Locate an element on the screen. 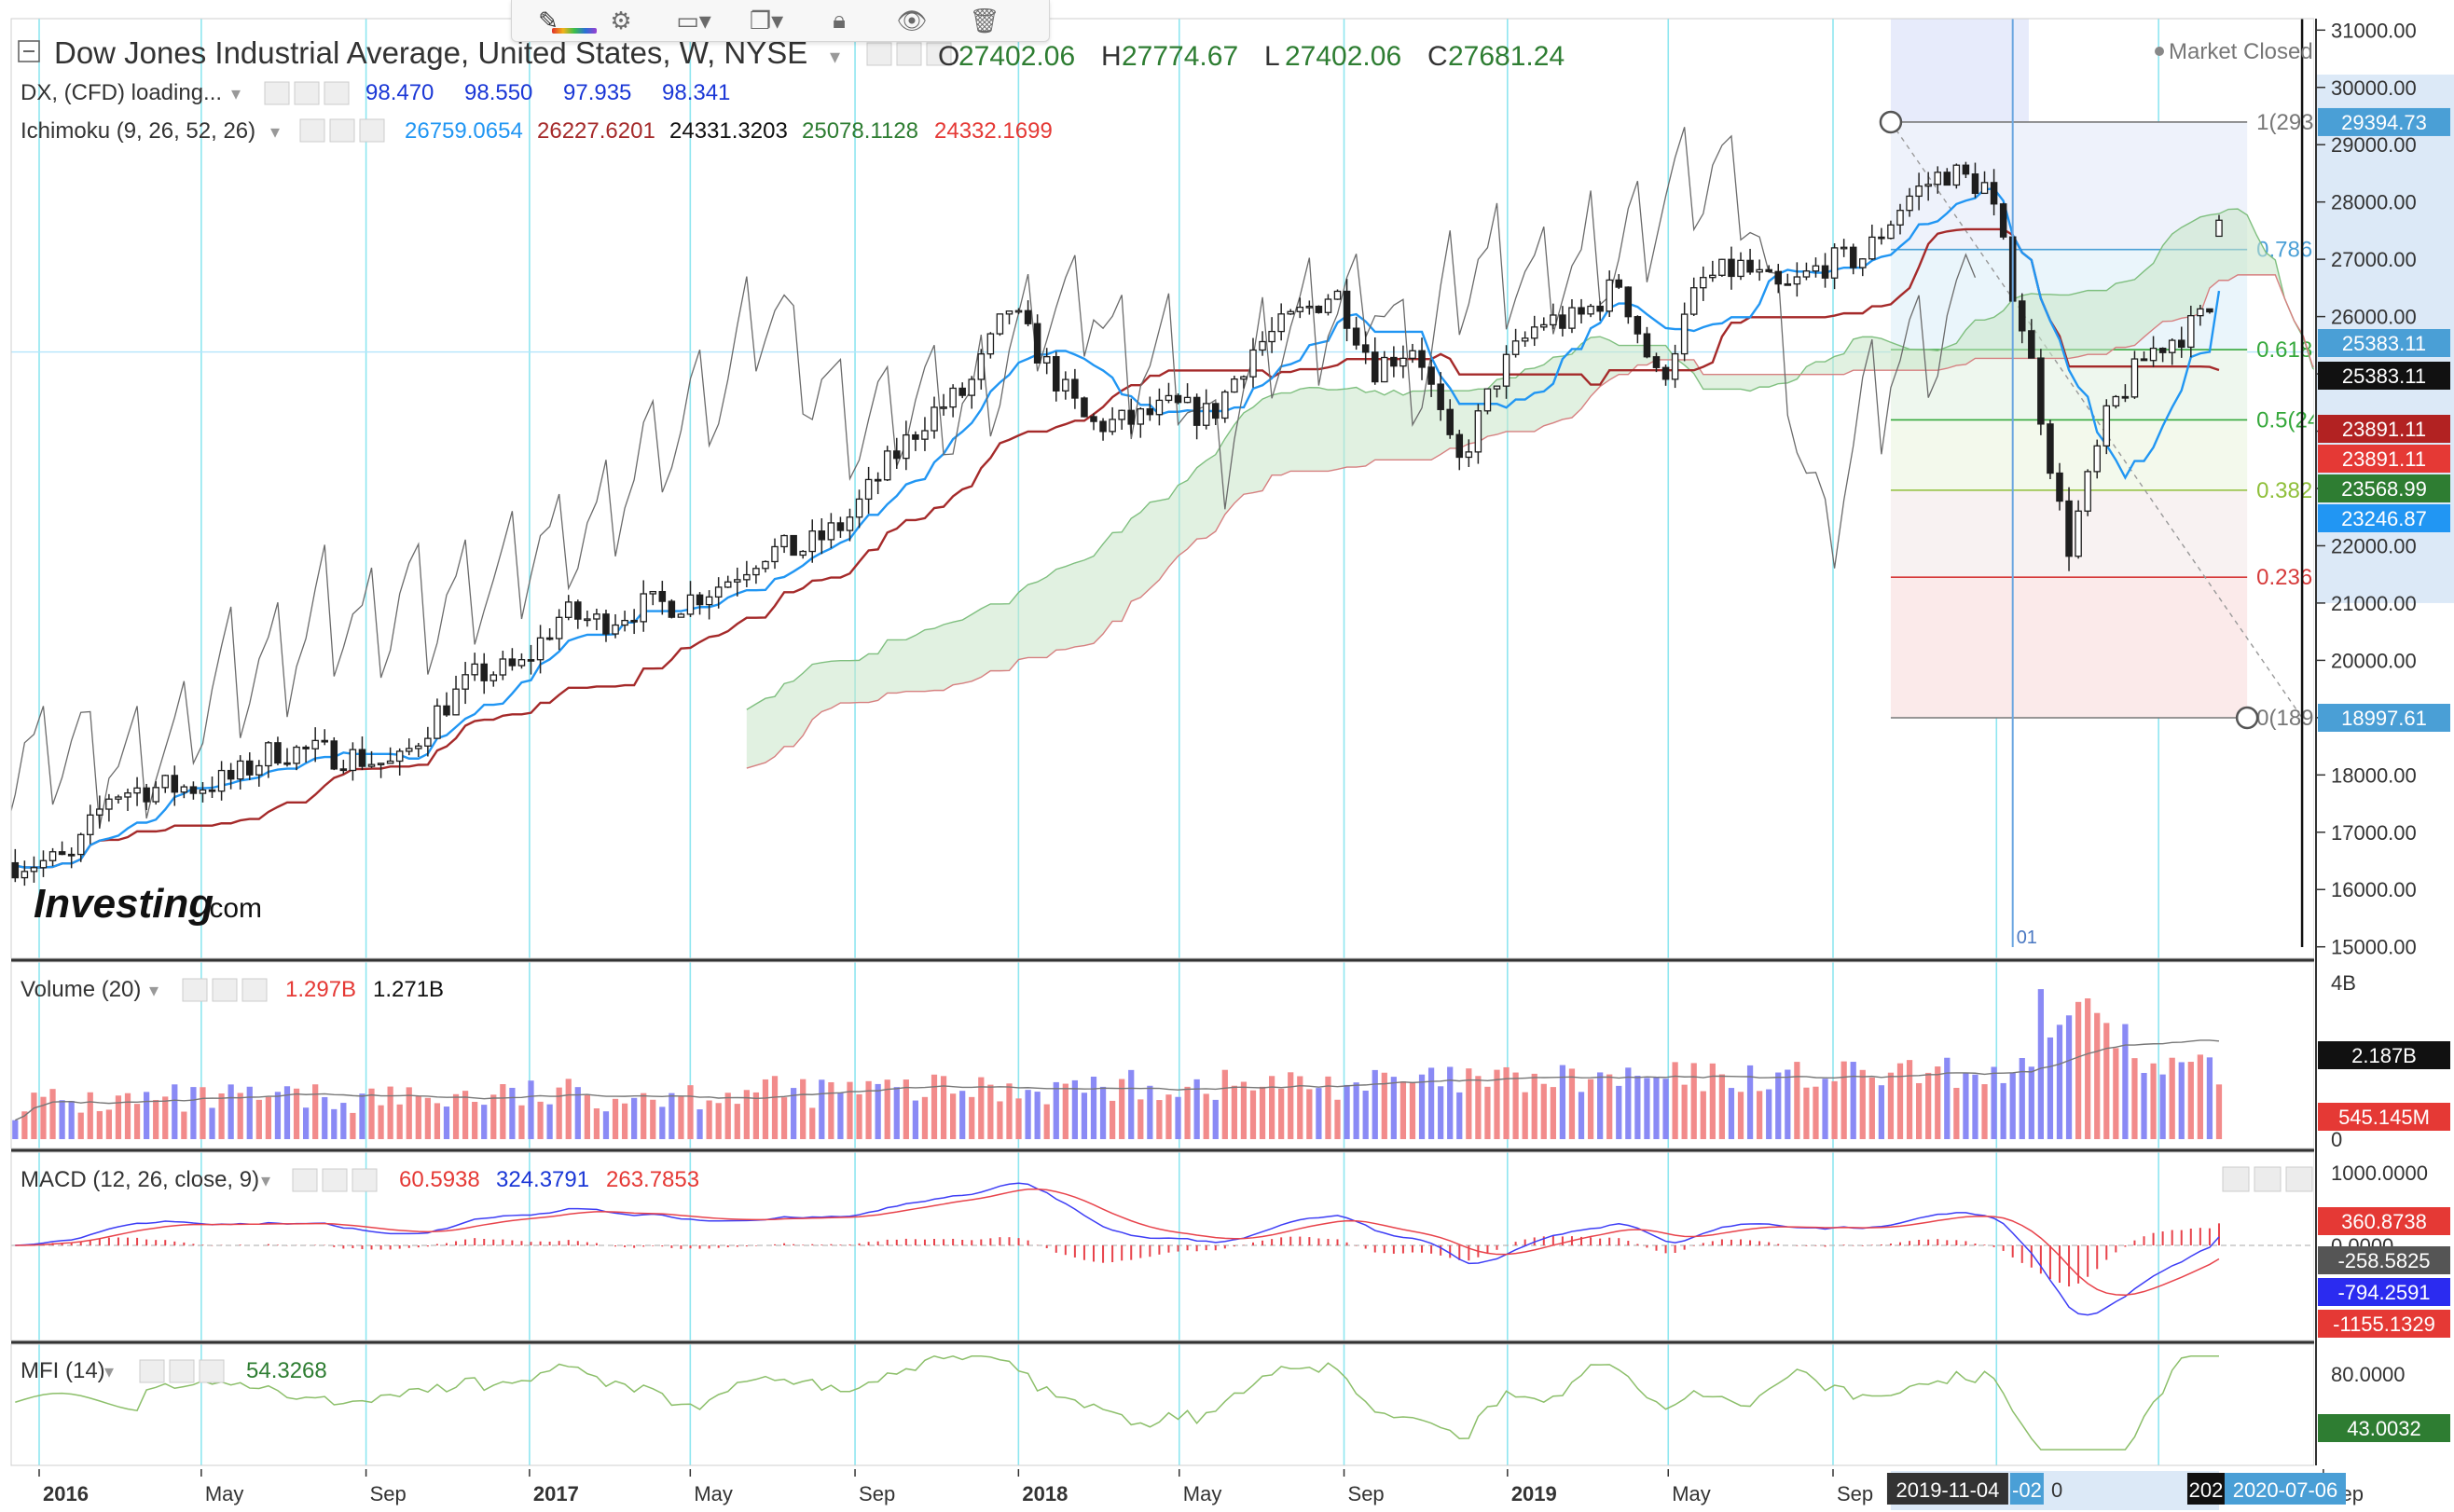 The width and height of the screenshot is (2454, 1512). time-tick-label: Sep is located at coordinates (1367, 1493).